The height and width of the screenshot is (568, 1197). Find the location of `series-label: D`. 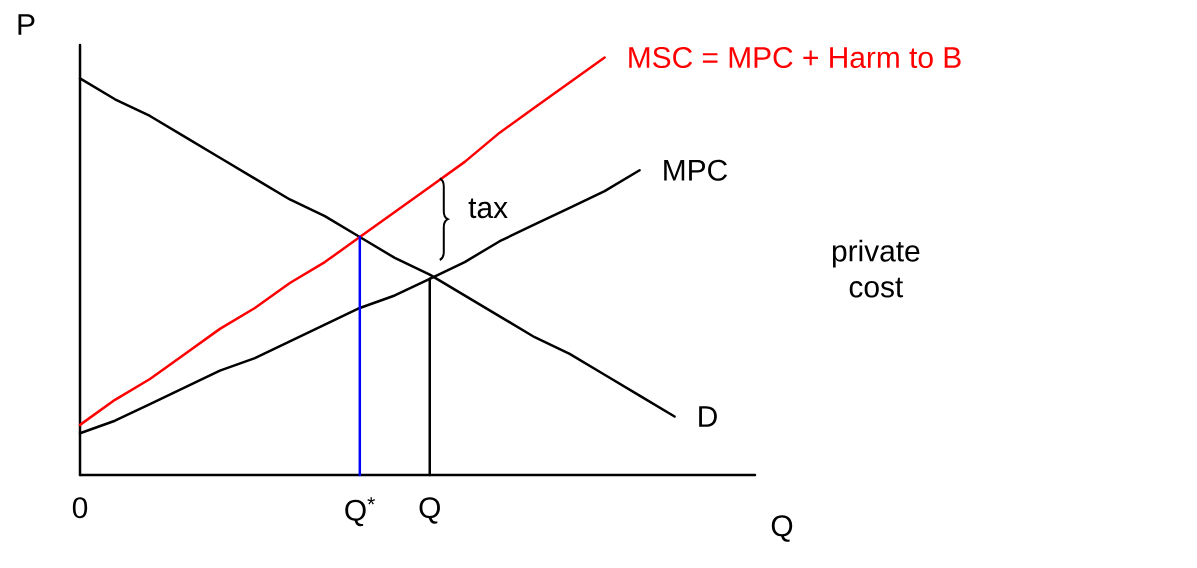

series-label: D is located at coordinates (708, 416).